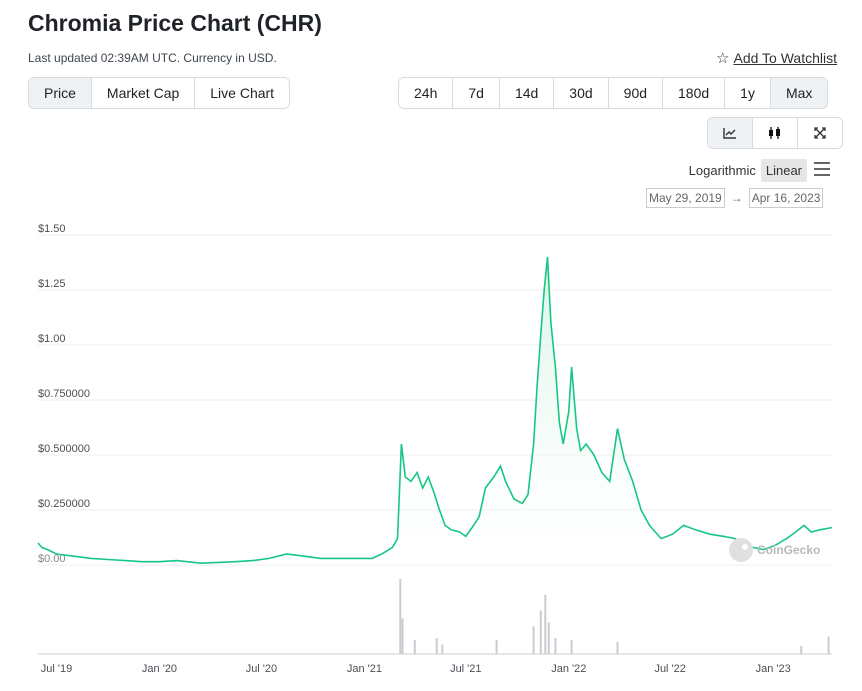  I want to click on range-14d: 14d, so click(527, 93).